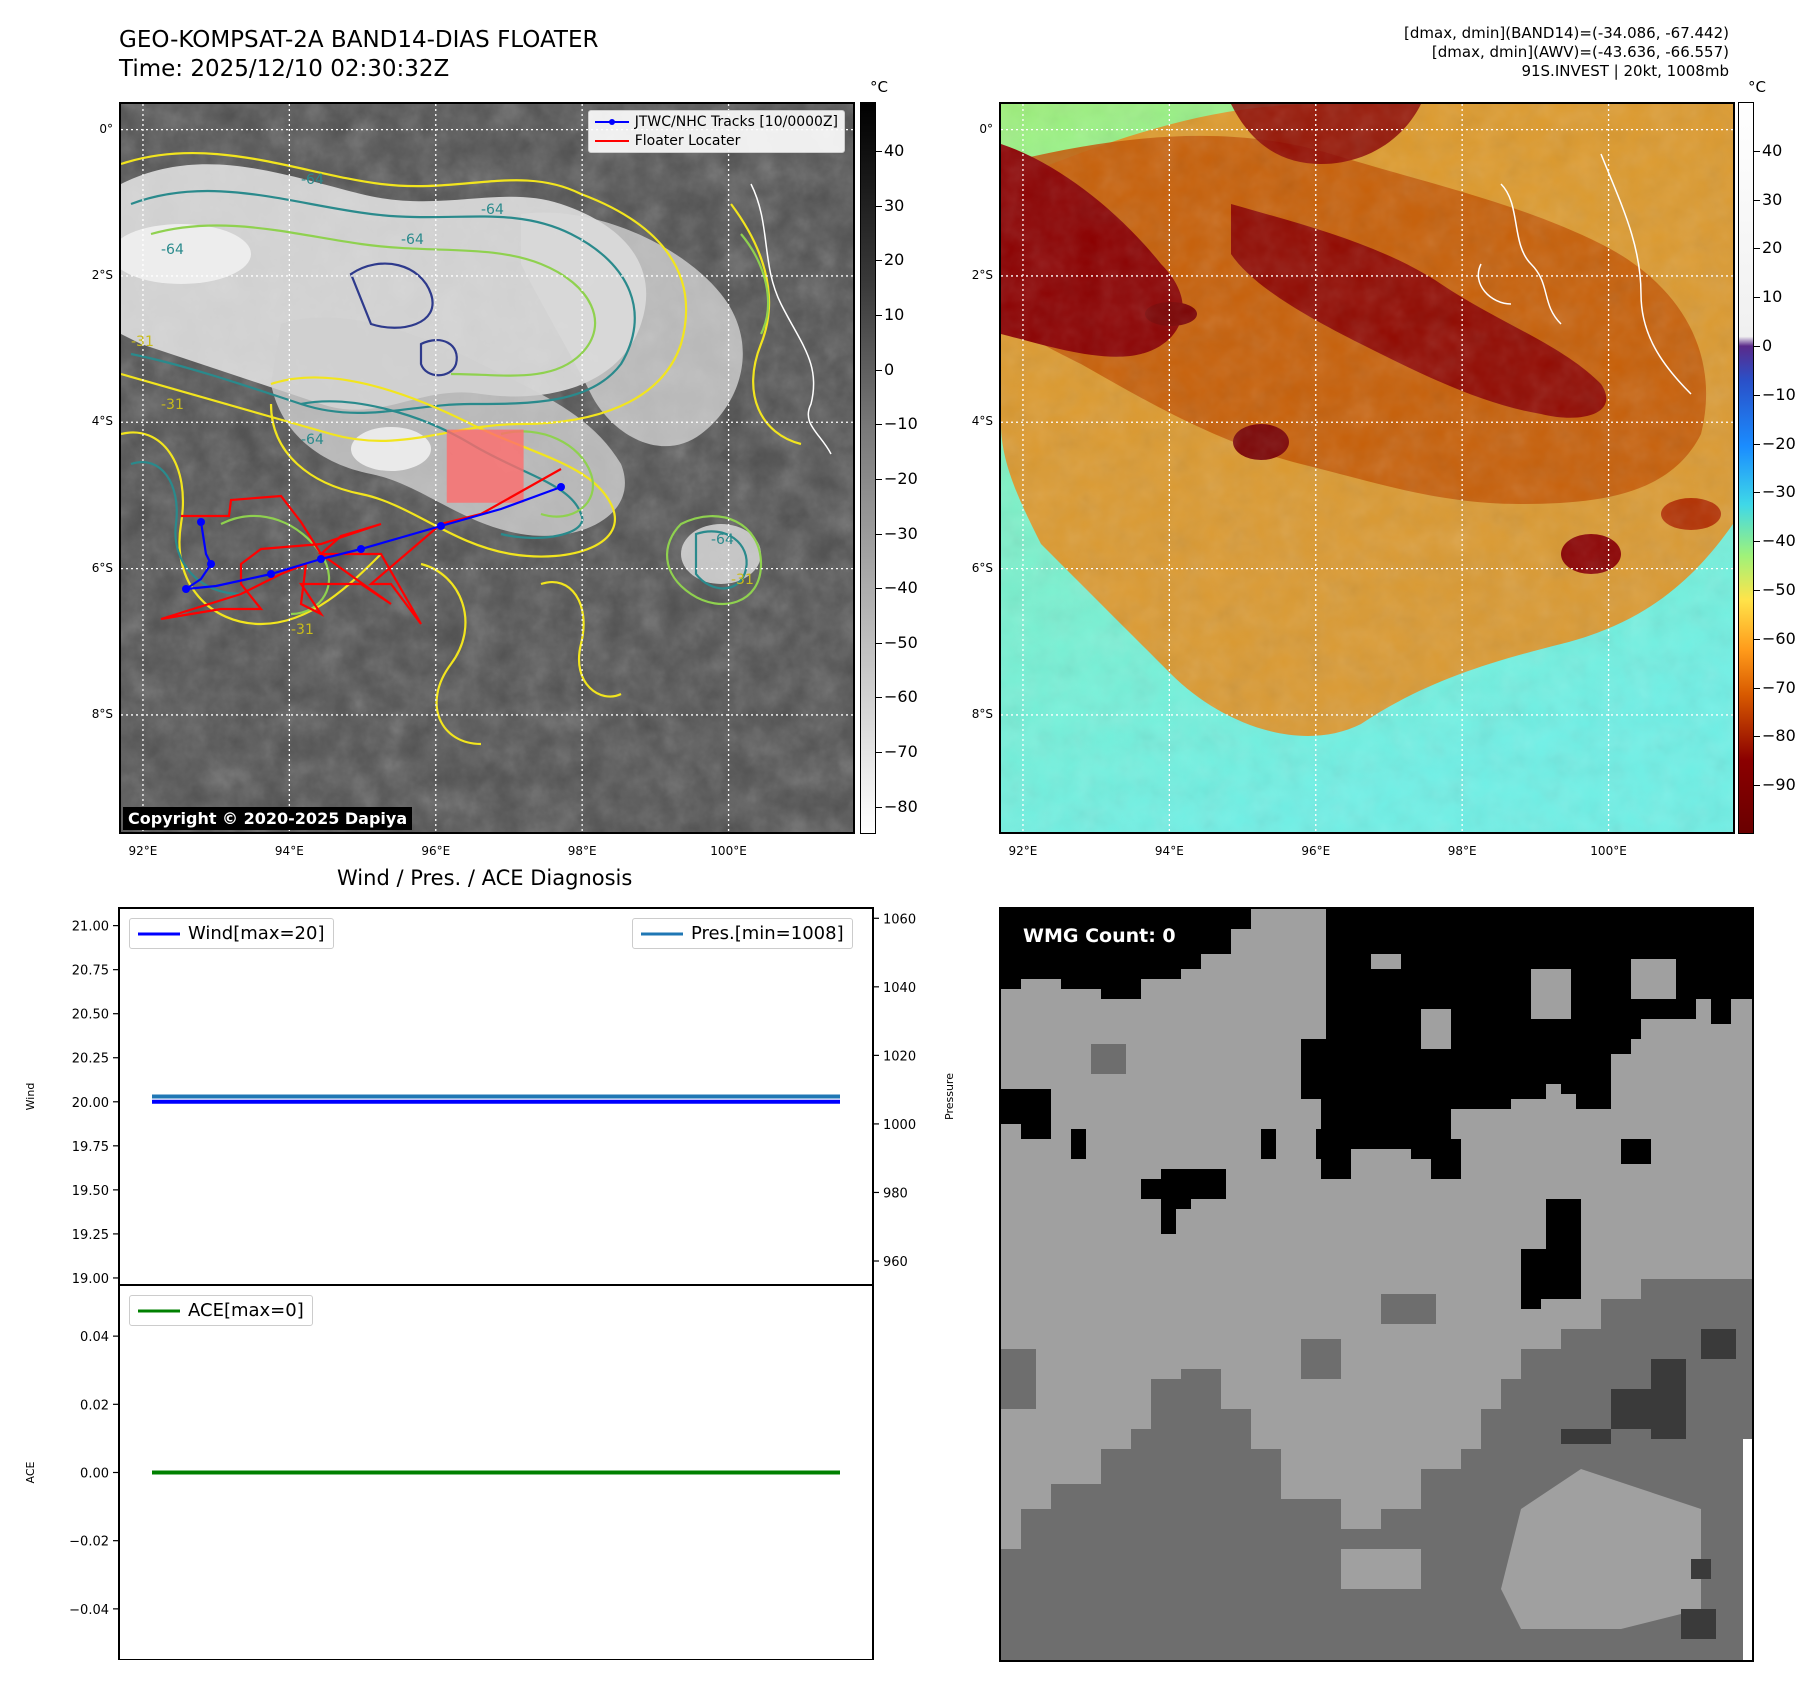  What do you see at coordinates (361, 546) in the screenshot?
I see `floater-locater-path` at bounding box center [361, 546].